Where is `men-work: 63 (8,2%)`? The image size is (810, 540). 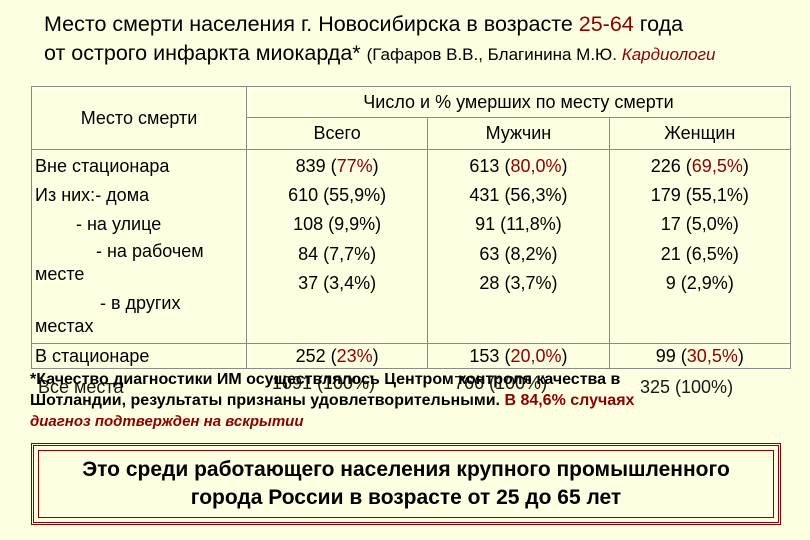 men-work: 63 (8,2%) is located at coordinates (518, 253).